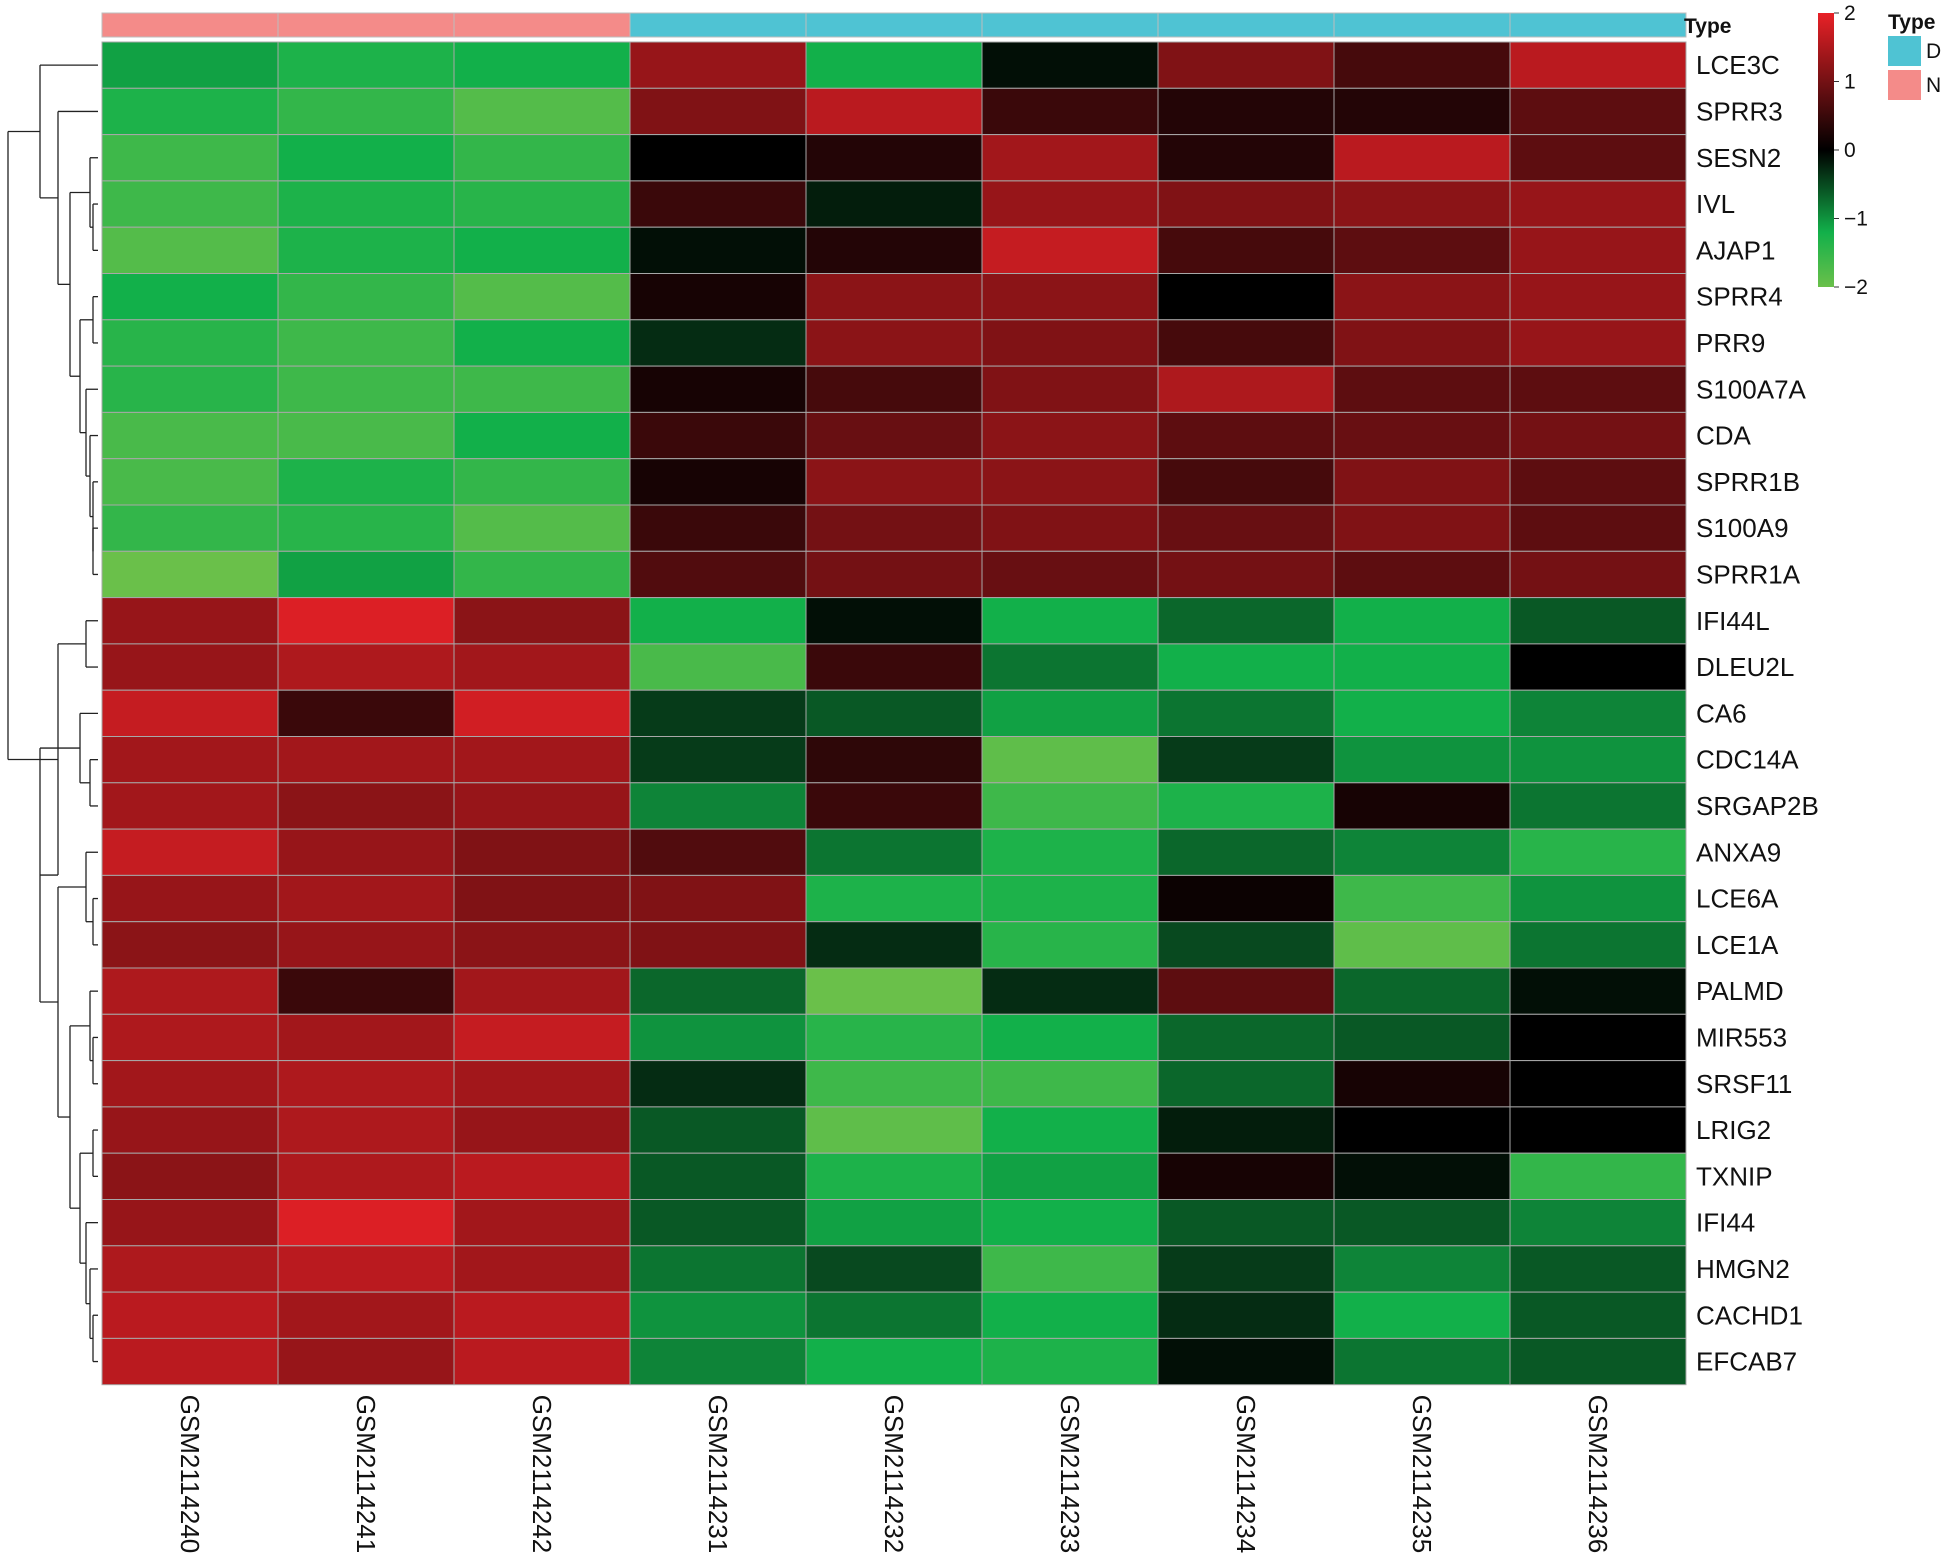  I want to click on row-label: IFI44L, so click(1733, 621).